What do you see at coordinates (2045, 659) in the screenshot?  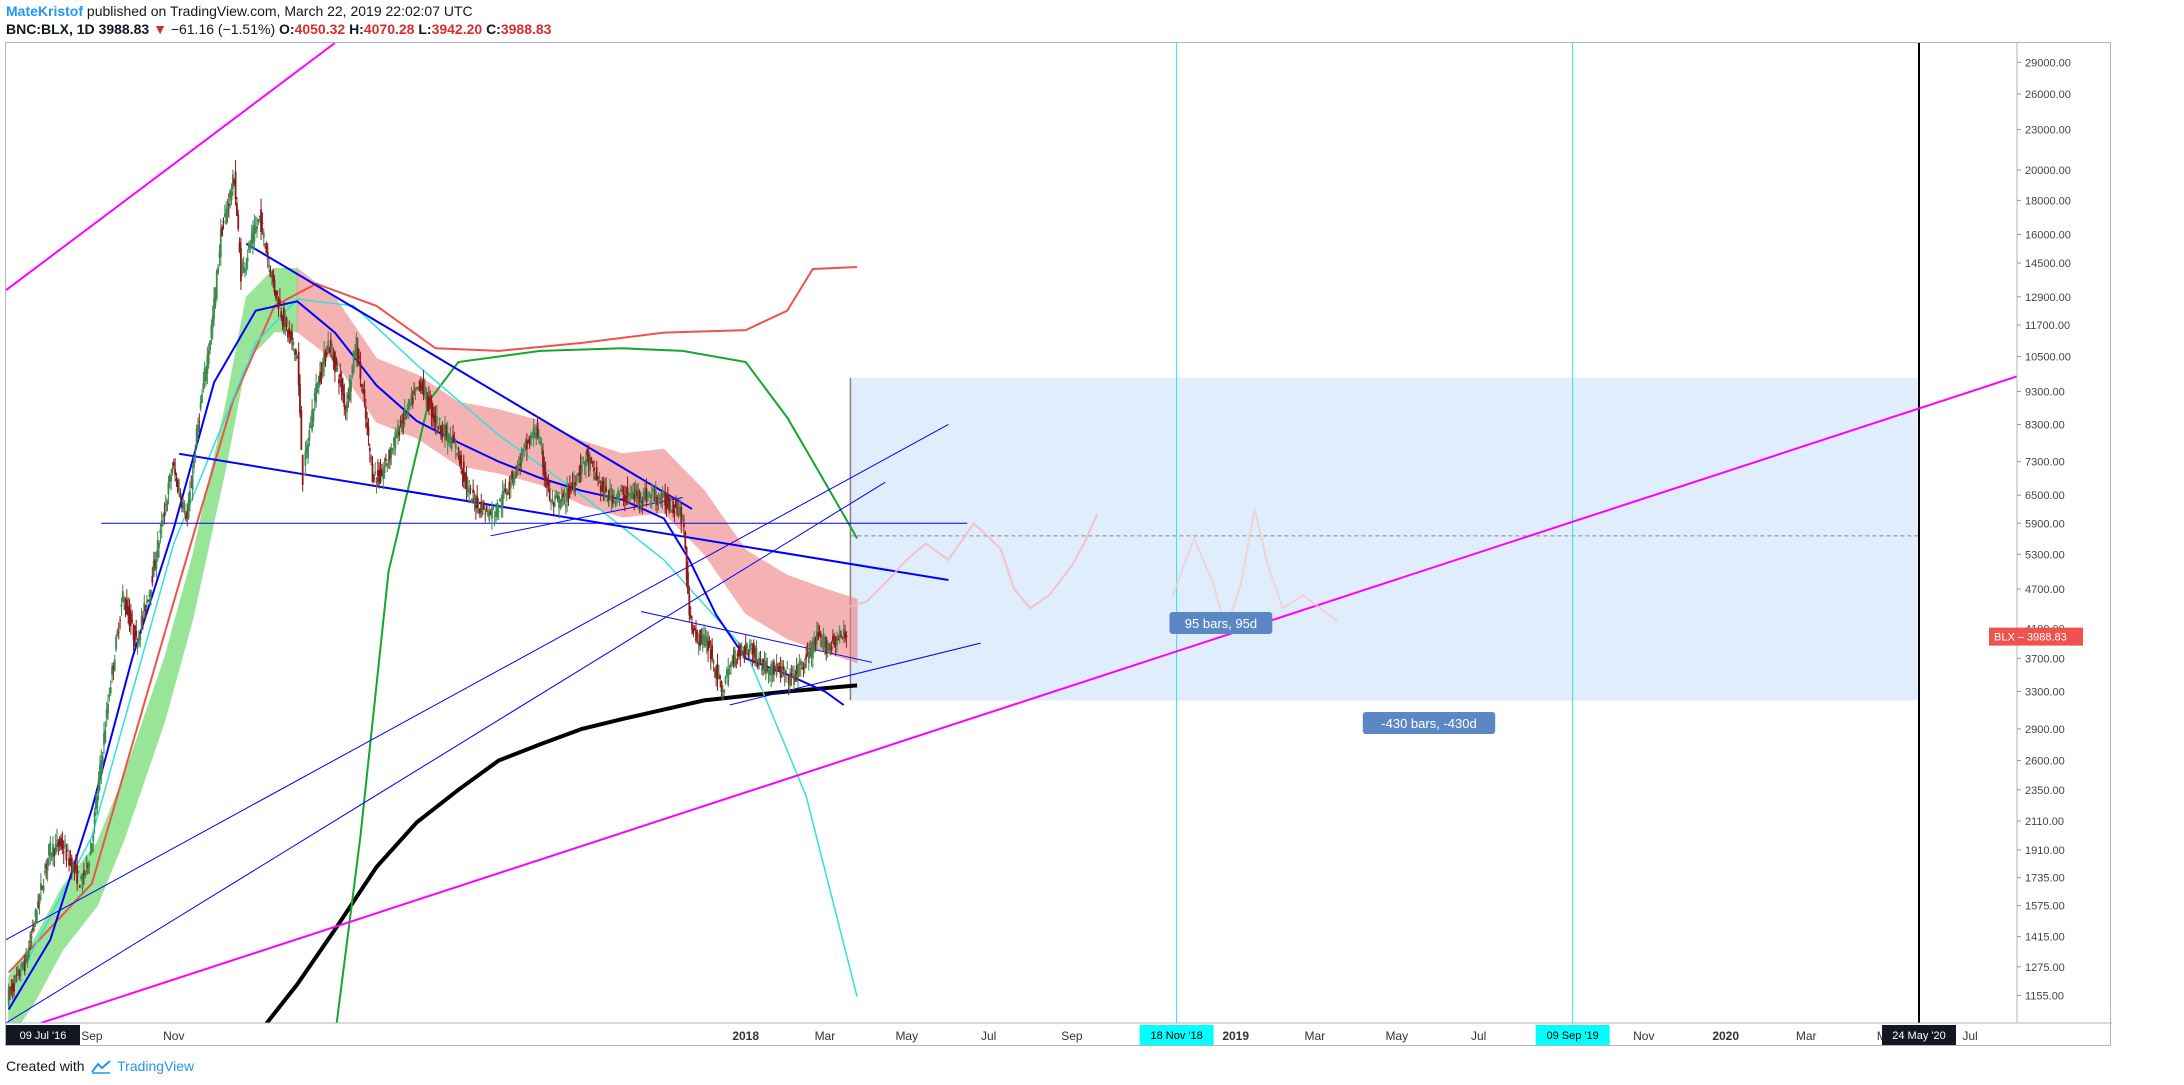 I see `price-tick-label: 3700.00` at bounding box center [2045, 659].